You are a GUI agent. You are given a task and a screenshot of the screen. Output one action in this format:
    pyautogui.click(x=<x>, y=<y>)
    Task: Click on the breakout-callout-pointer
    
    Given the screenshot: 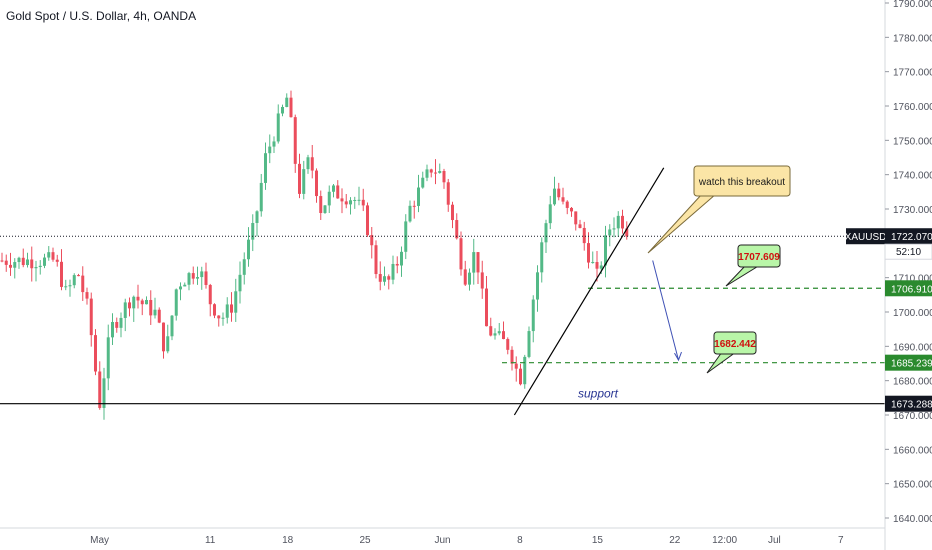 What is the action you would take?
    pyautogui.click(x=682, y=223)
    